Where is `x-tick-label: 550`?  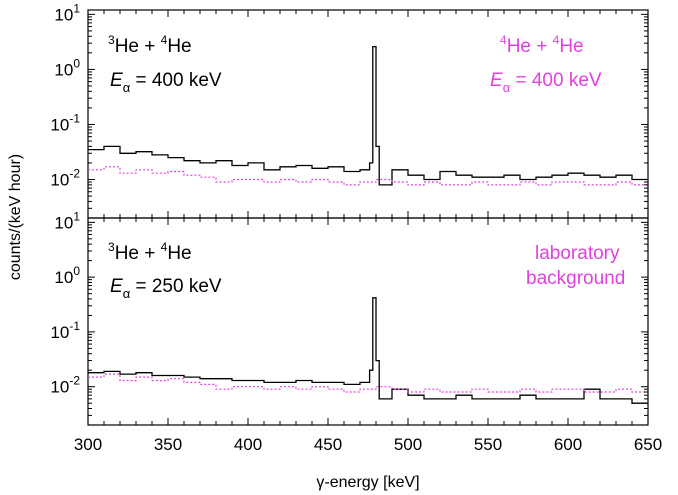 x-tick-label: 550 is located at coordinates (488, 444).